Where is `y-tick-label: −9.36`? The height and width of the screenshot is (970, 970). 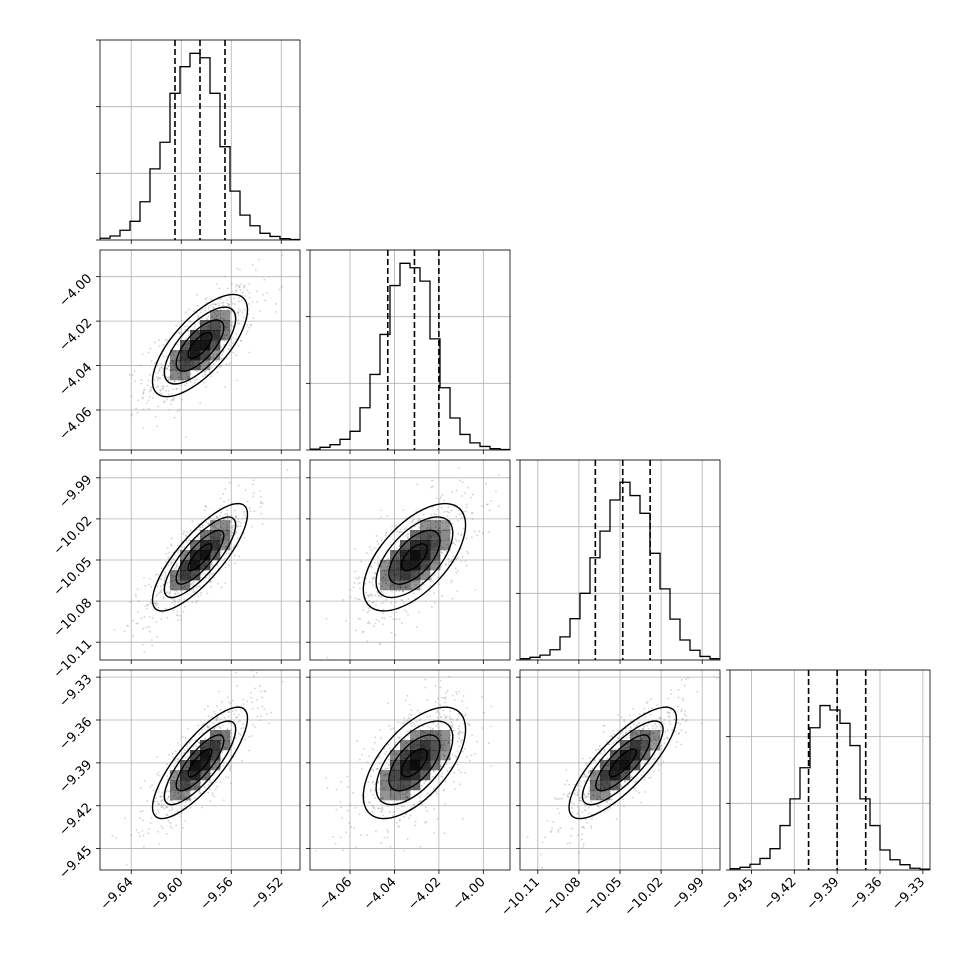 y-tick-label: −9.36 is located at coordinates (76, 734).